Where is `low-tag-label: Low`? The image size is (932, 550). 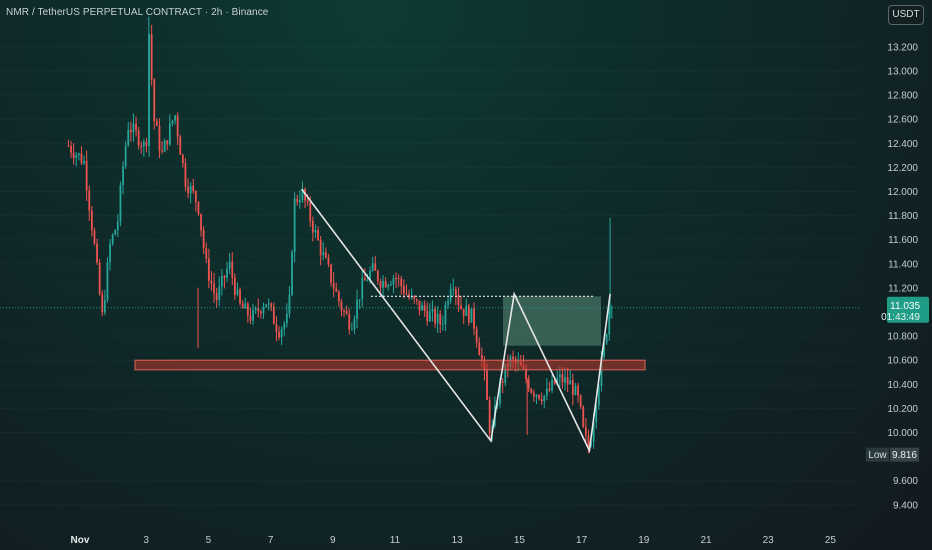
low-tag-label: Low is located at coordinates (877, 455).